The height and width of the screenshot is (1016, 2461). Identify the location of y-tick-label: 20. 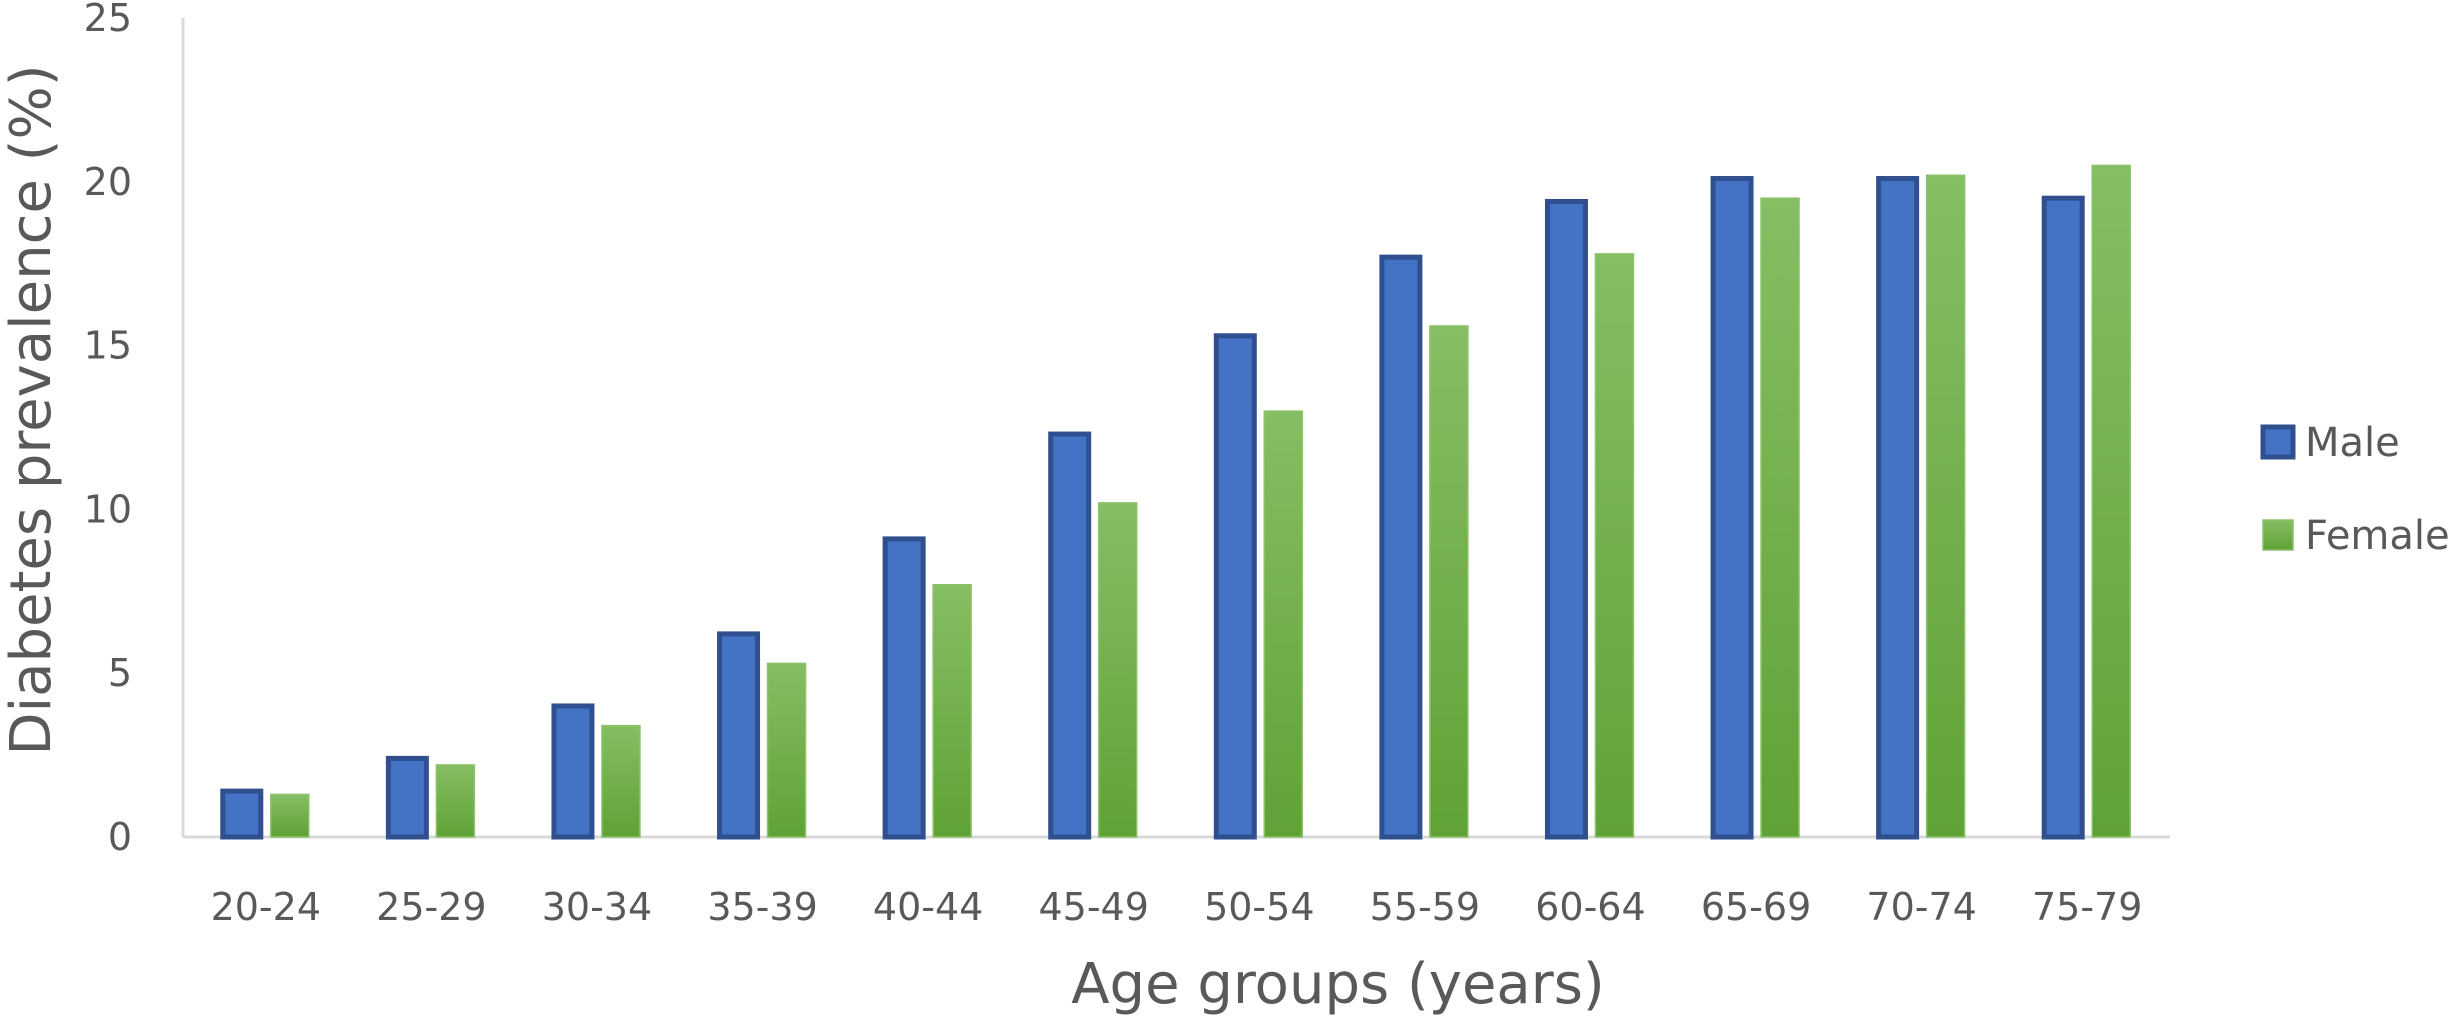
(108, 182).